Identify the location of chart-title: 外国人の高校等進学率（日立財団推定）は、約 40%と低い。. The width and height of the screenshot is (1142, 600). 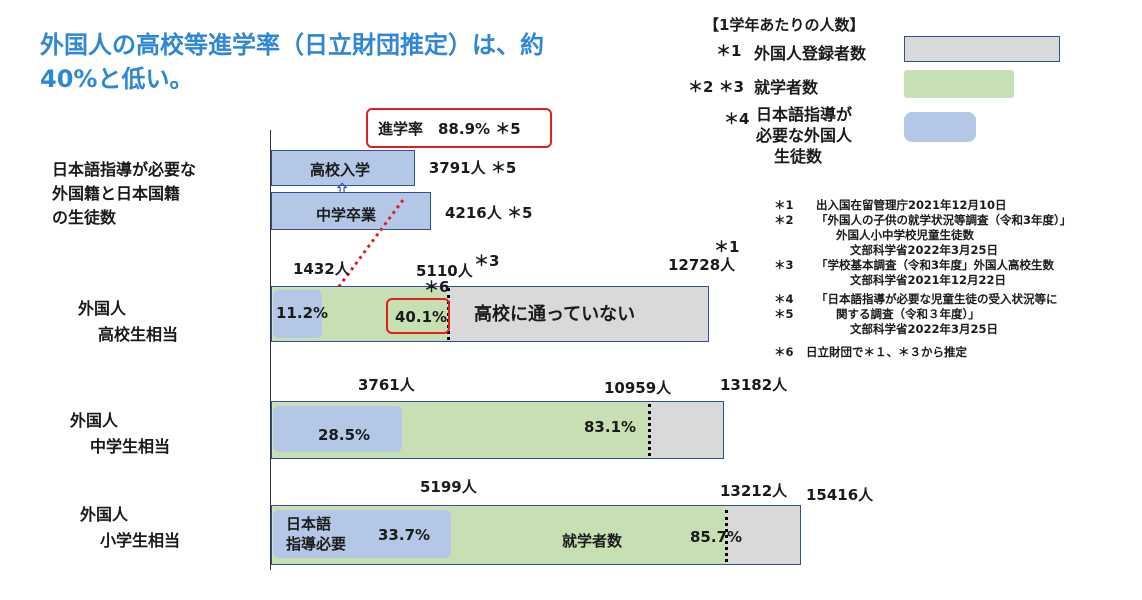
(292, 62).